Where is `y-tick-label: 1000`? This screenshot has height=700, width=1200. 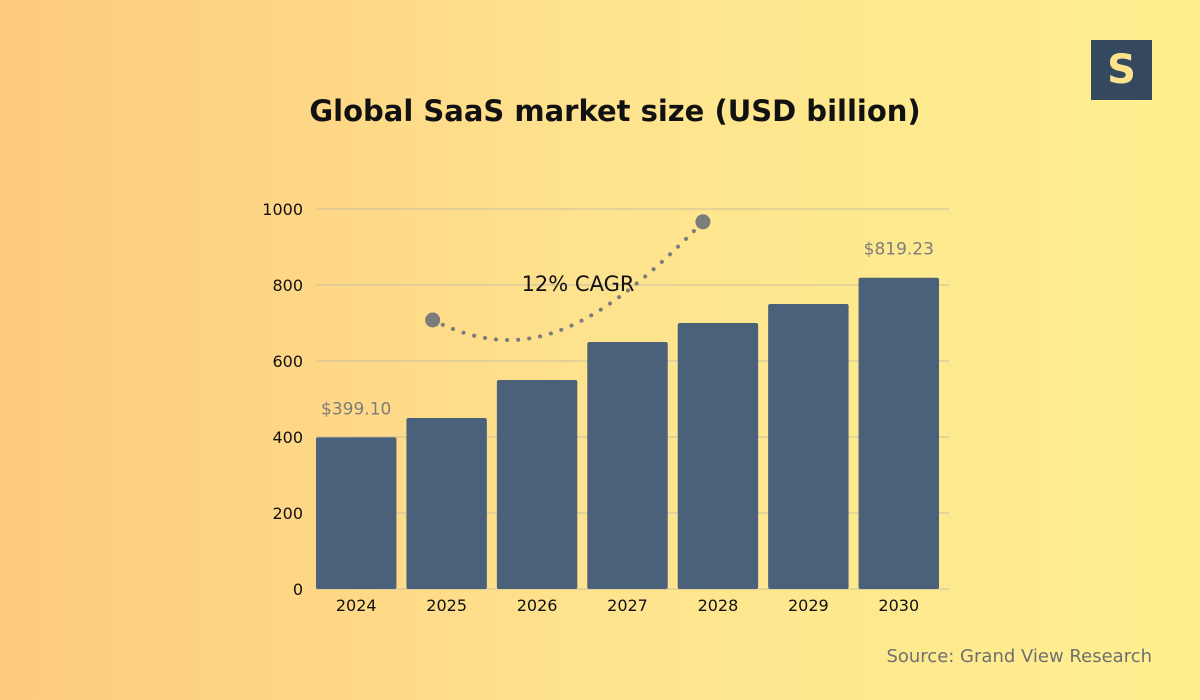
y-tick-label: 1000 is located at coordinates (282, 209).